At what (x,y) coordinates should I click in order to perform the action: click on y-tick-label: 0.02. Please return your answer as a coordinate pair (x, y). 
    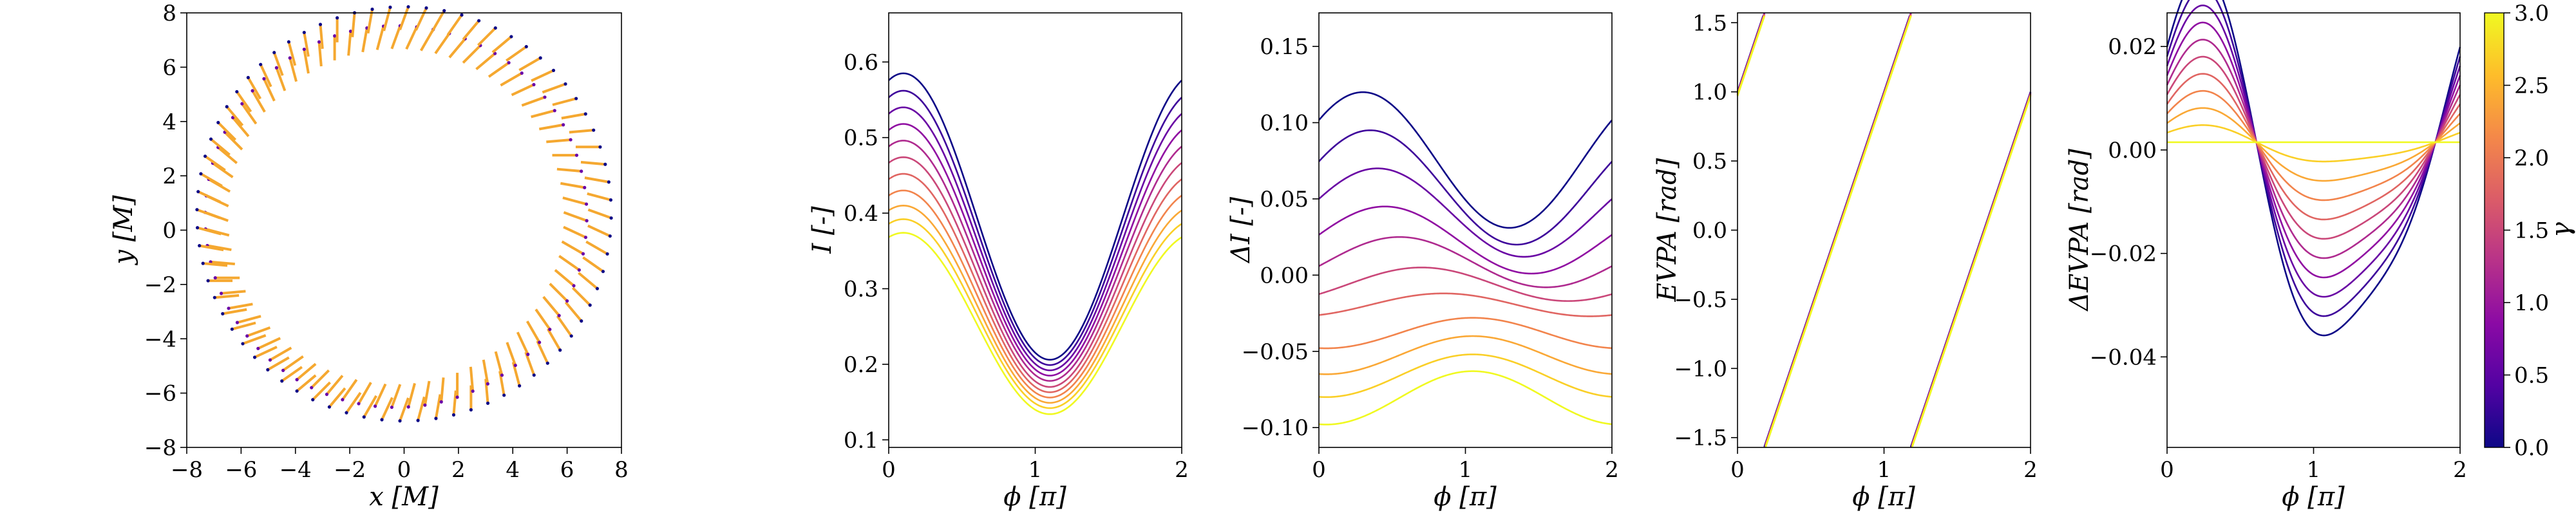
    Looking at the image, I should click on (2132, 47).